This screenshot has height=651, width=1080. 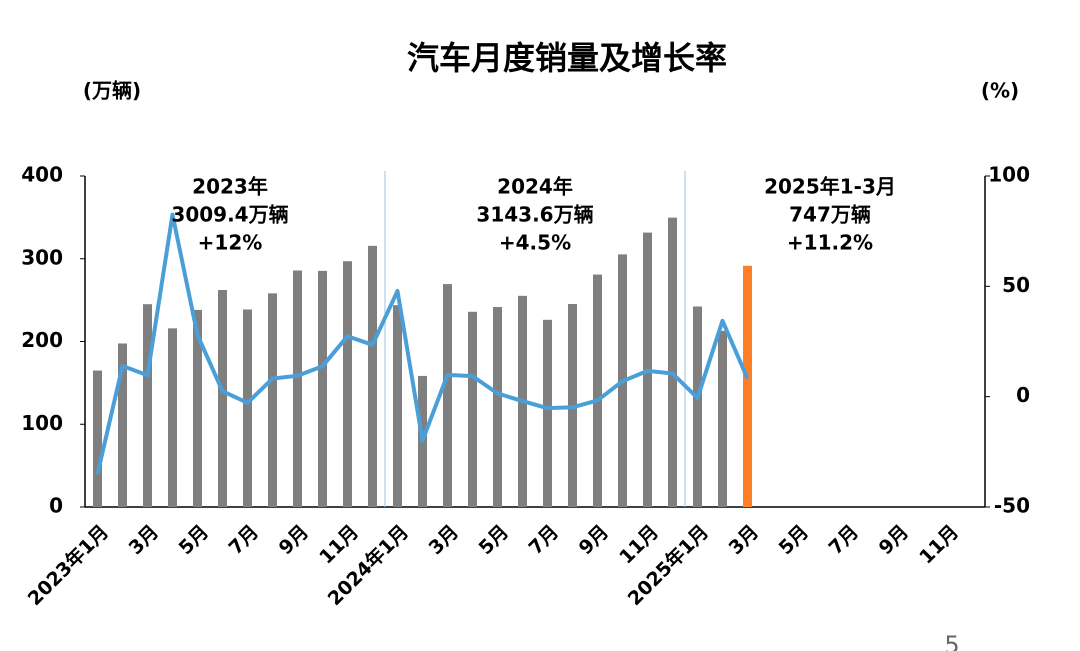 What do you see at coordinates (534, 215) in the screenshot?
I see `annotation: 3143.6万辆` at bounding box center [534, 215].